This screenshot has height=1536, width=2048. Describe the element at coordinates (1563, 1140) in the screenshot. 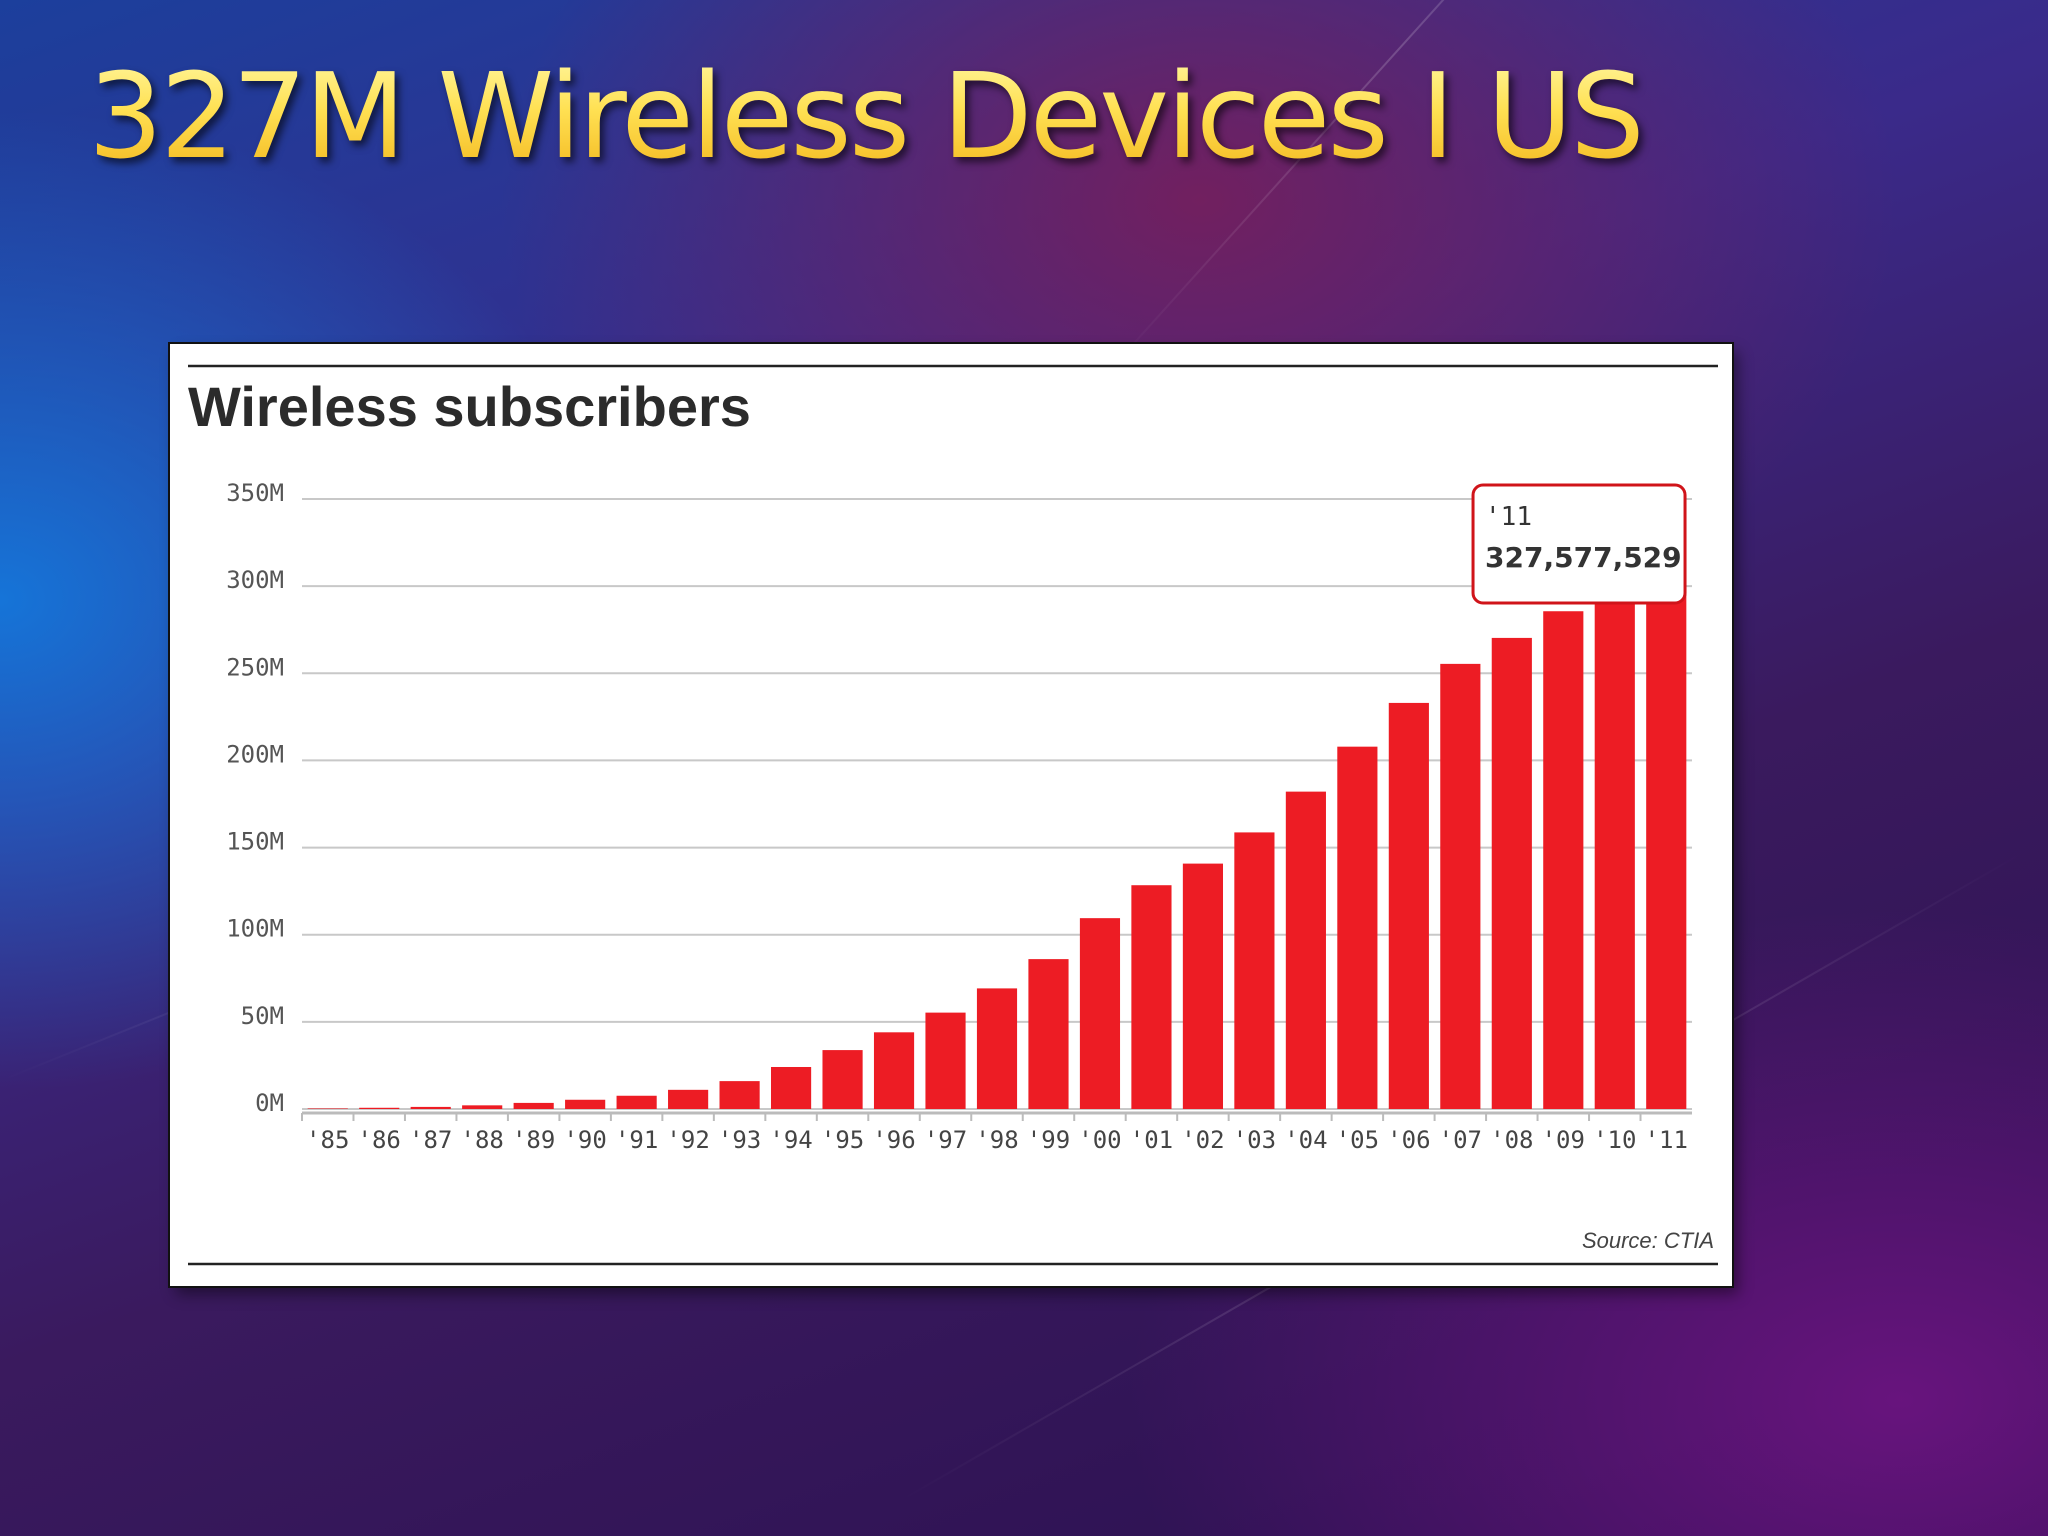

I see `x-tick-label: '09` at that location.